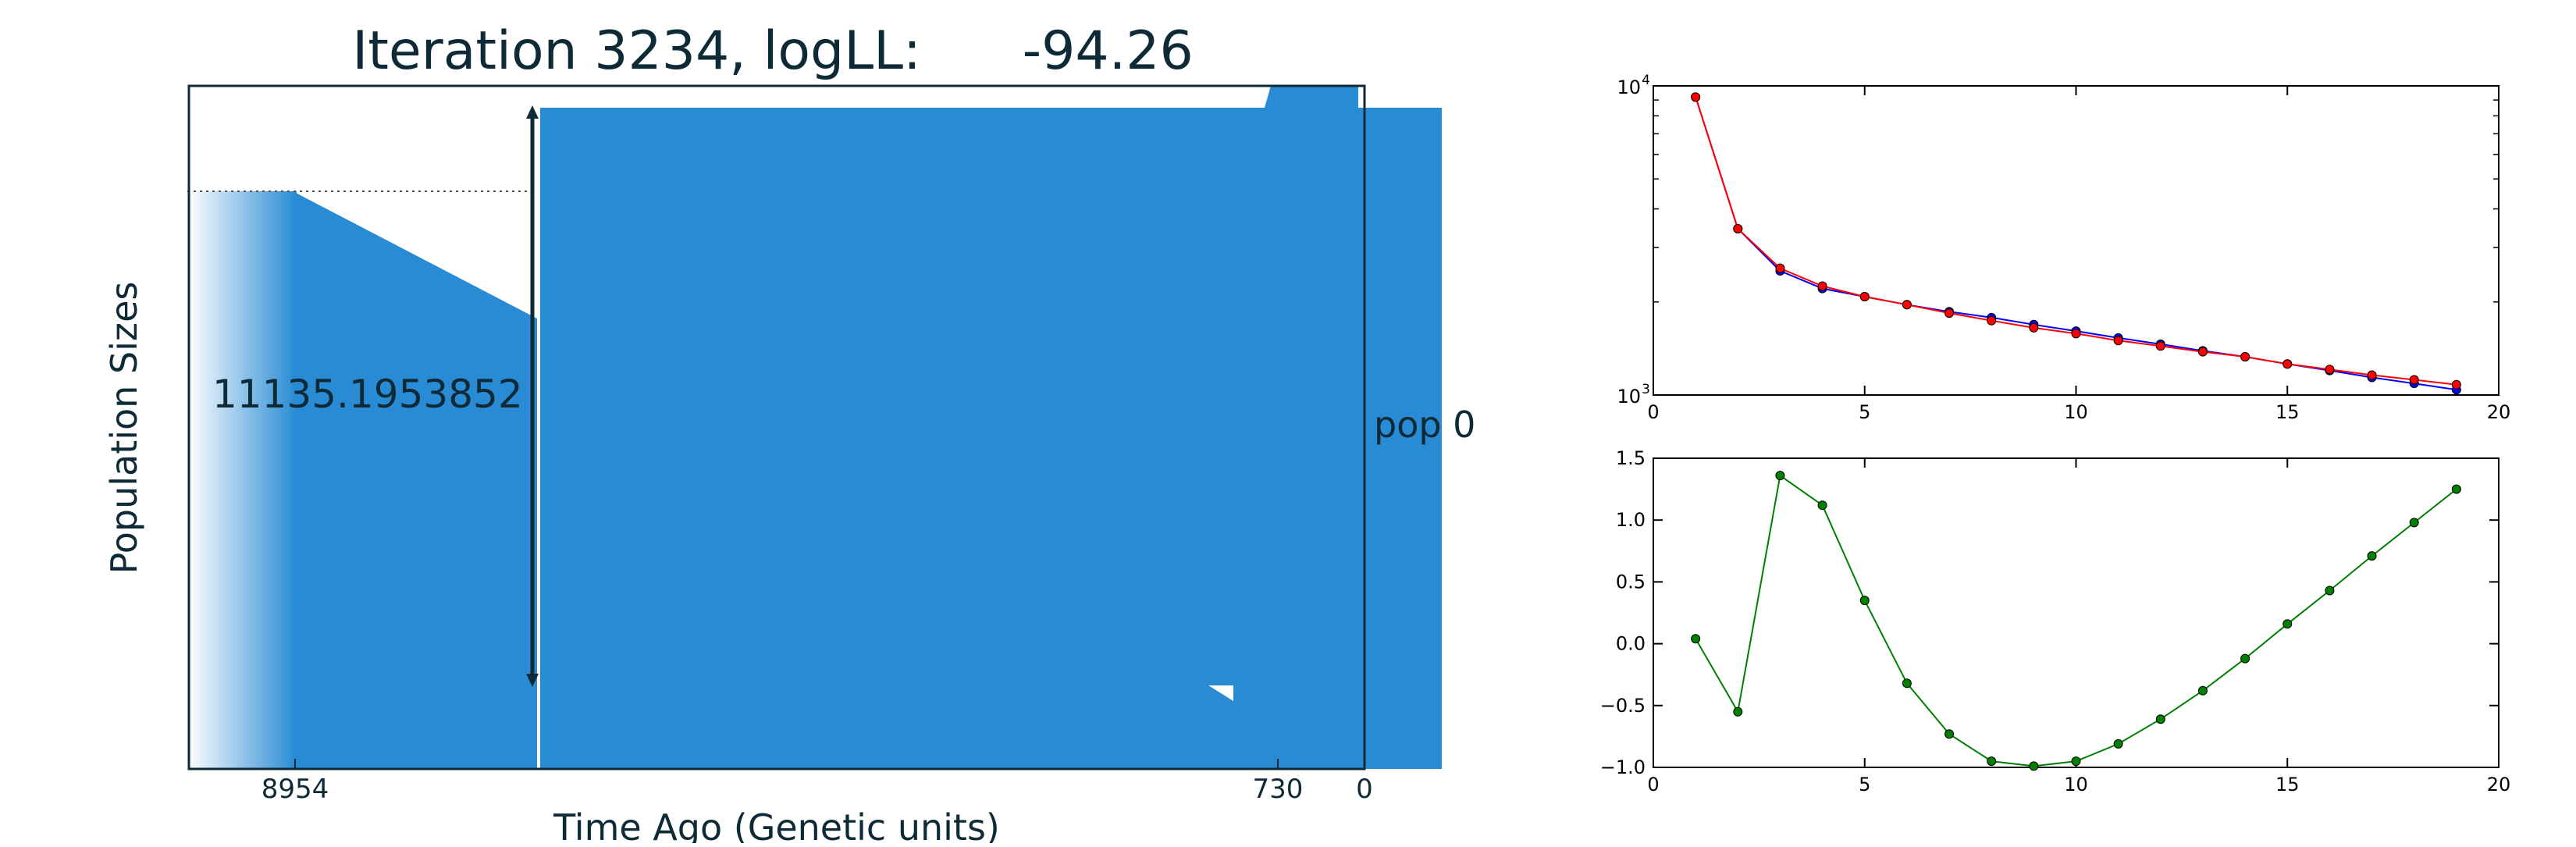 The image size is (2576, 847). Describe the element at coordinates (1631, 644) in the screenshot. I see `y-tick-label: 0.0` at that location.